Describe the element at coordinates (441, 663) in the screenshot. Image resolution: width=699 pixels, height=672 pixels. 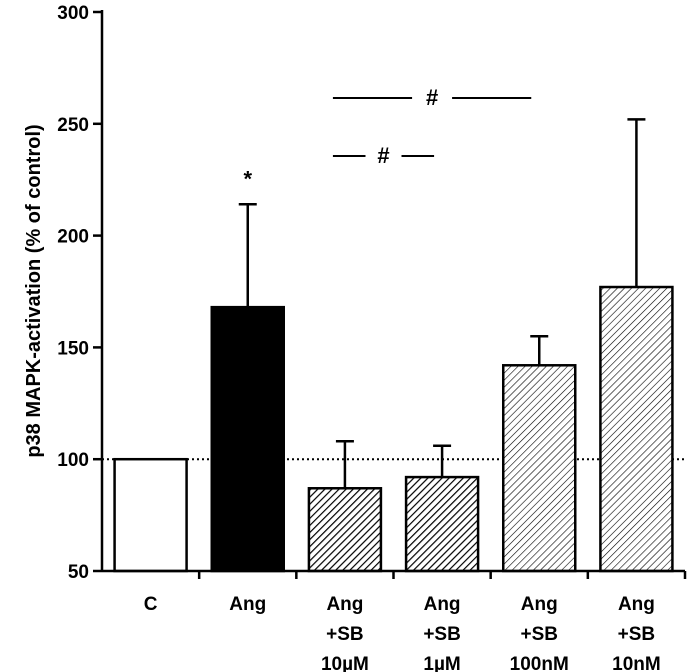
I see `category-label-3-2: 1µM` at that location.